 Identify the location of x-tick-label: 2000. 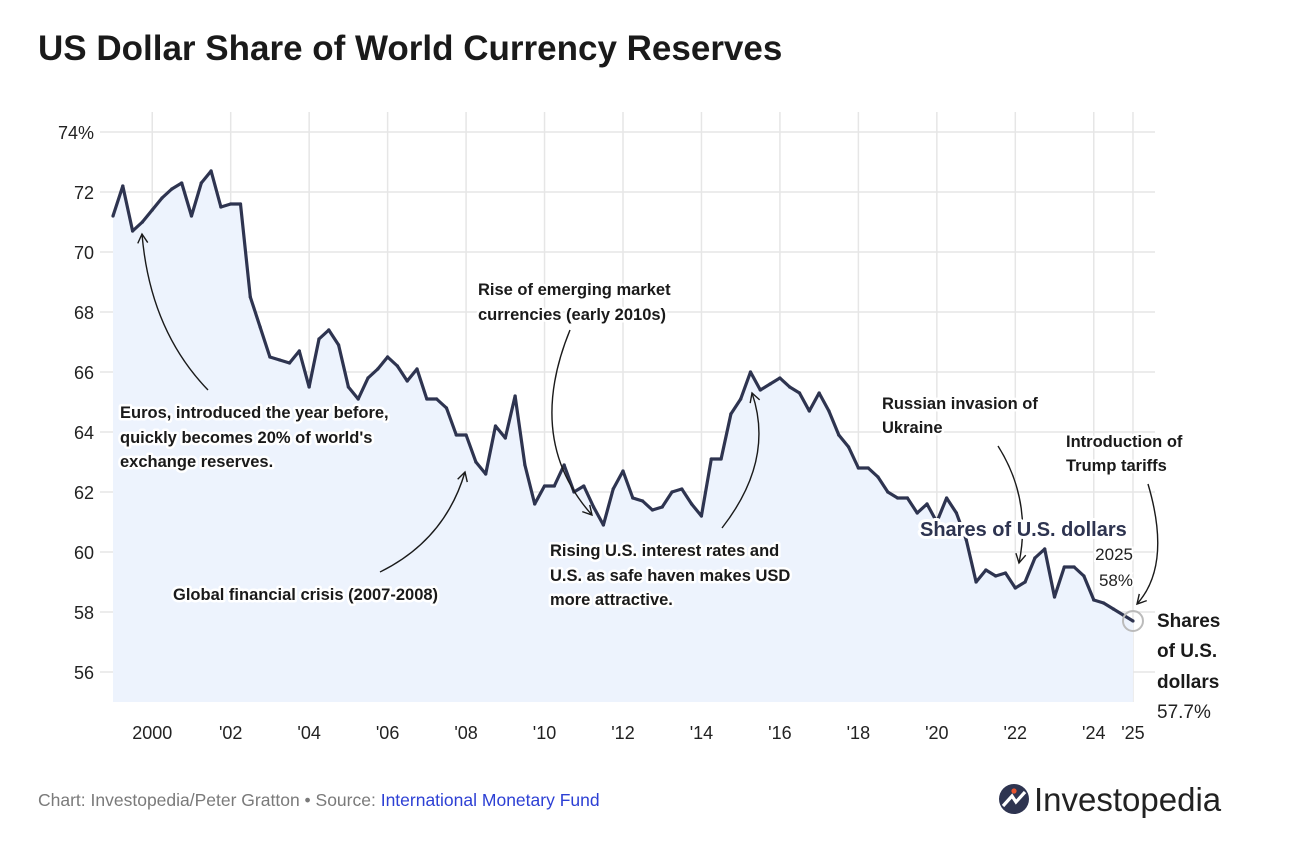
(152, 733).